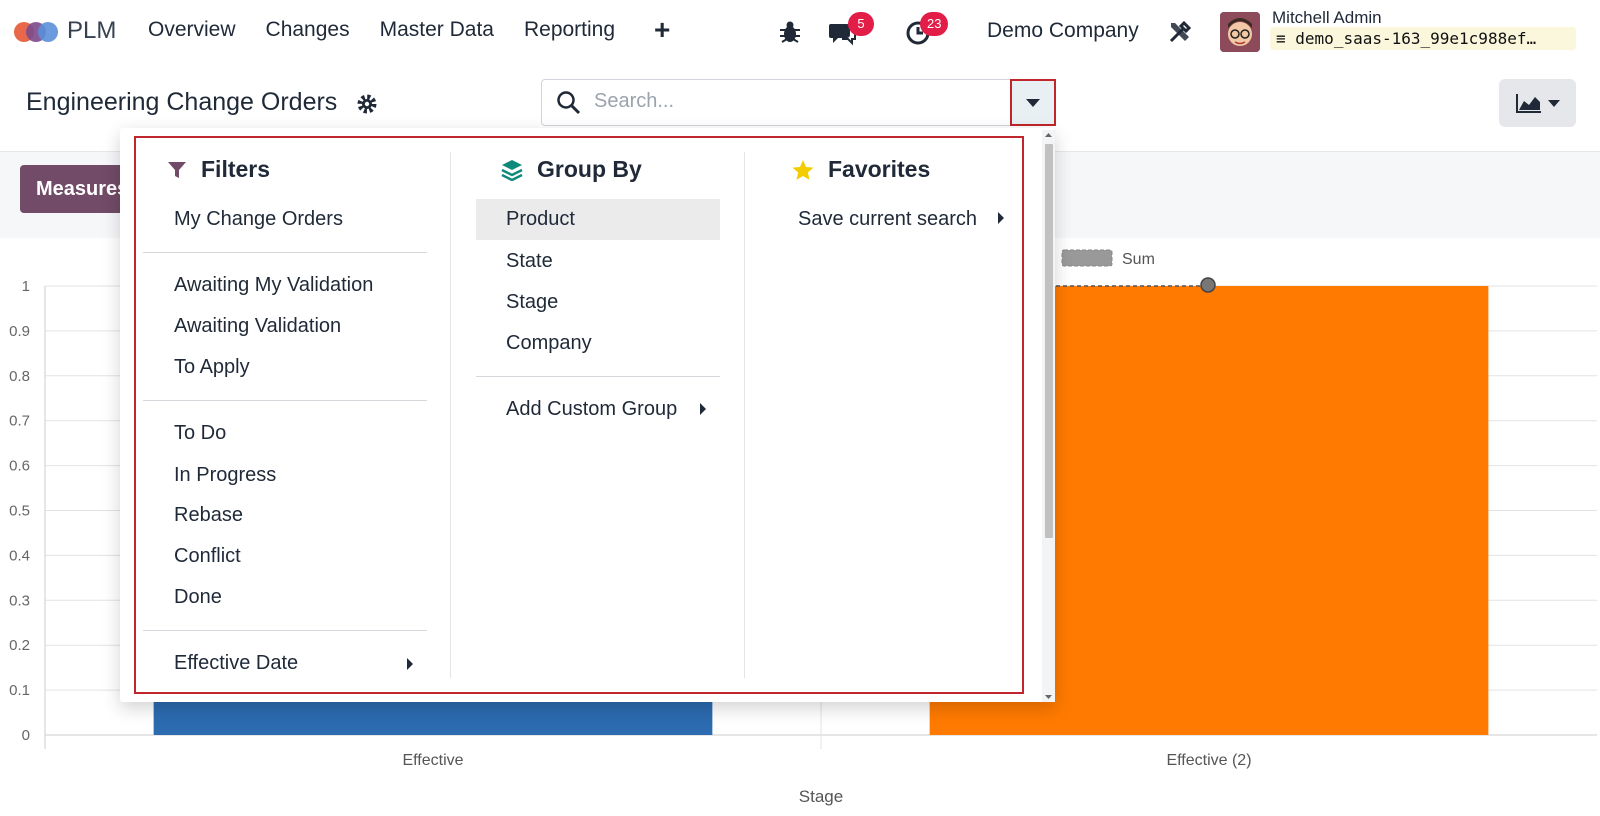 The height and width of the screenshot is (816, 1600). I want to click on filter-icon, so click(177, 169).